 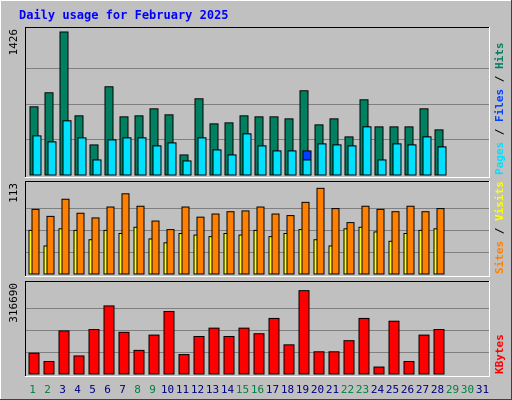 I want to click on day-label-31: 31, so click(x=482, y=389).